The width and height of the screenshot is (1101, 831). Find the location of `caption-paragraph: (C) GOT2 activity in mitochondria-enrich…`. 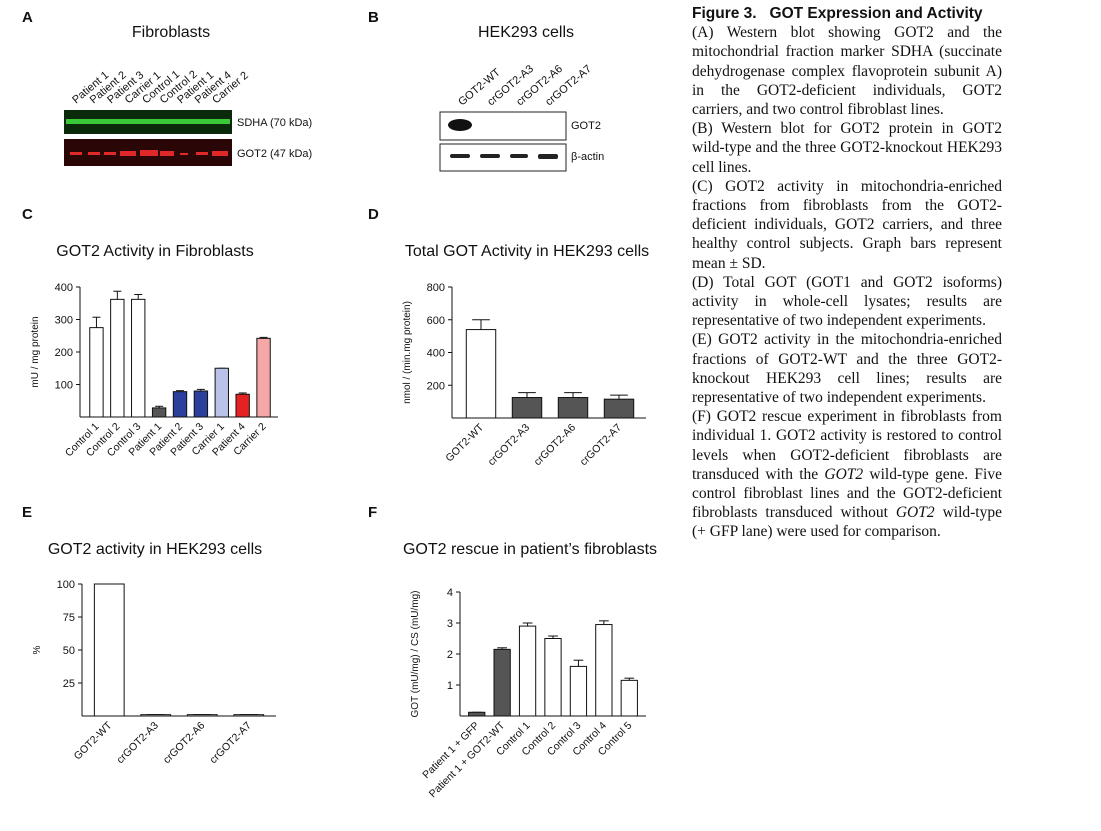

caption-paragraph: (C) GOT2 activity in mitochondria-enrich… is located at coordinates (847, 225).